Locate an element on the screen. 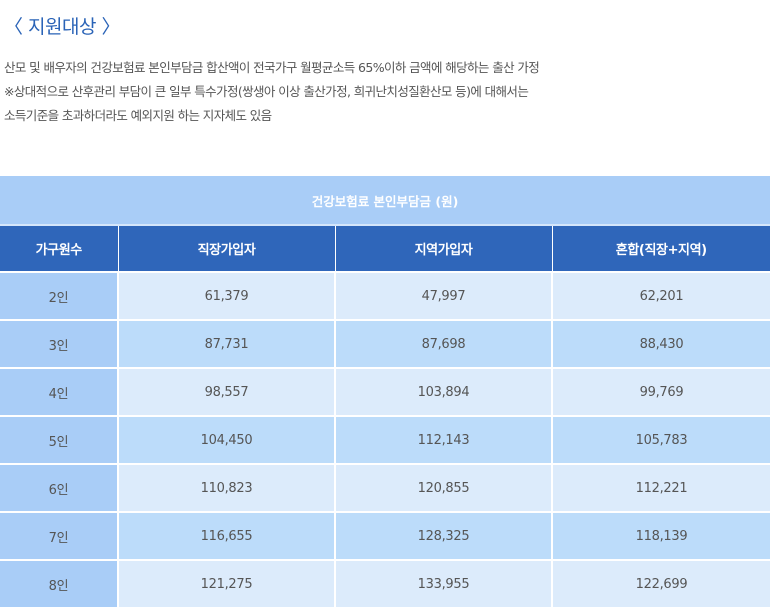 Image resolution: width=770 pixels, height=607 pixels. household-size-cell: 2인 is located at coordinates (59, 295).